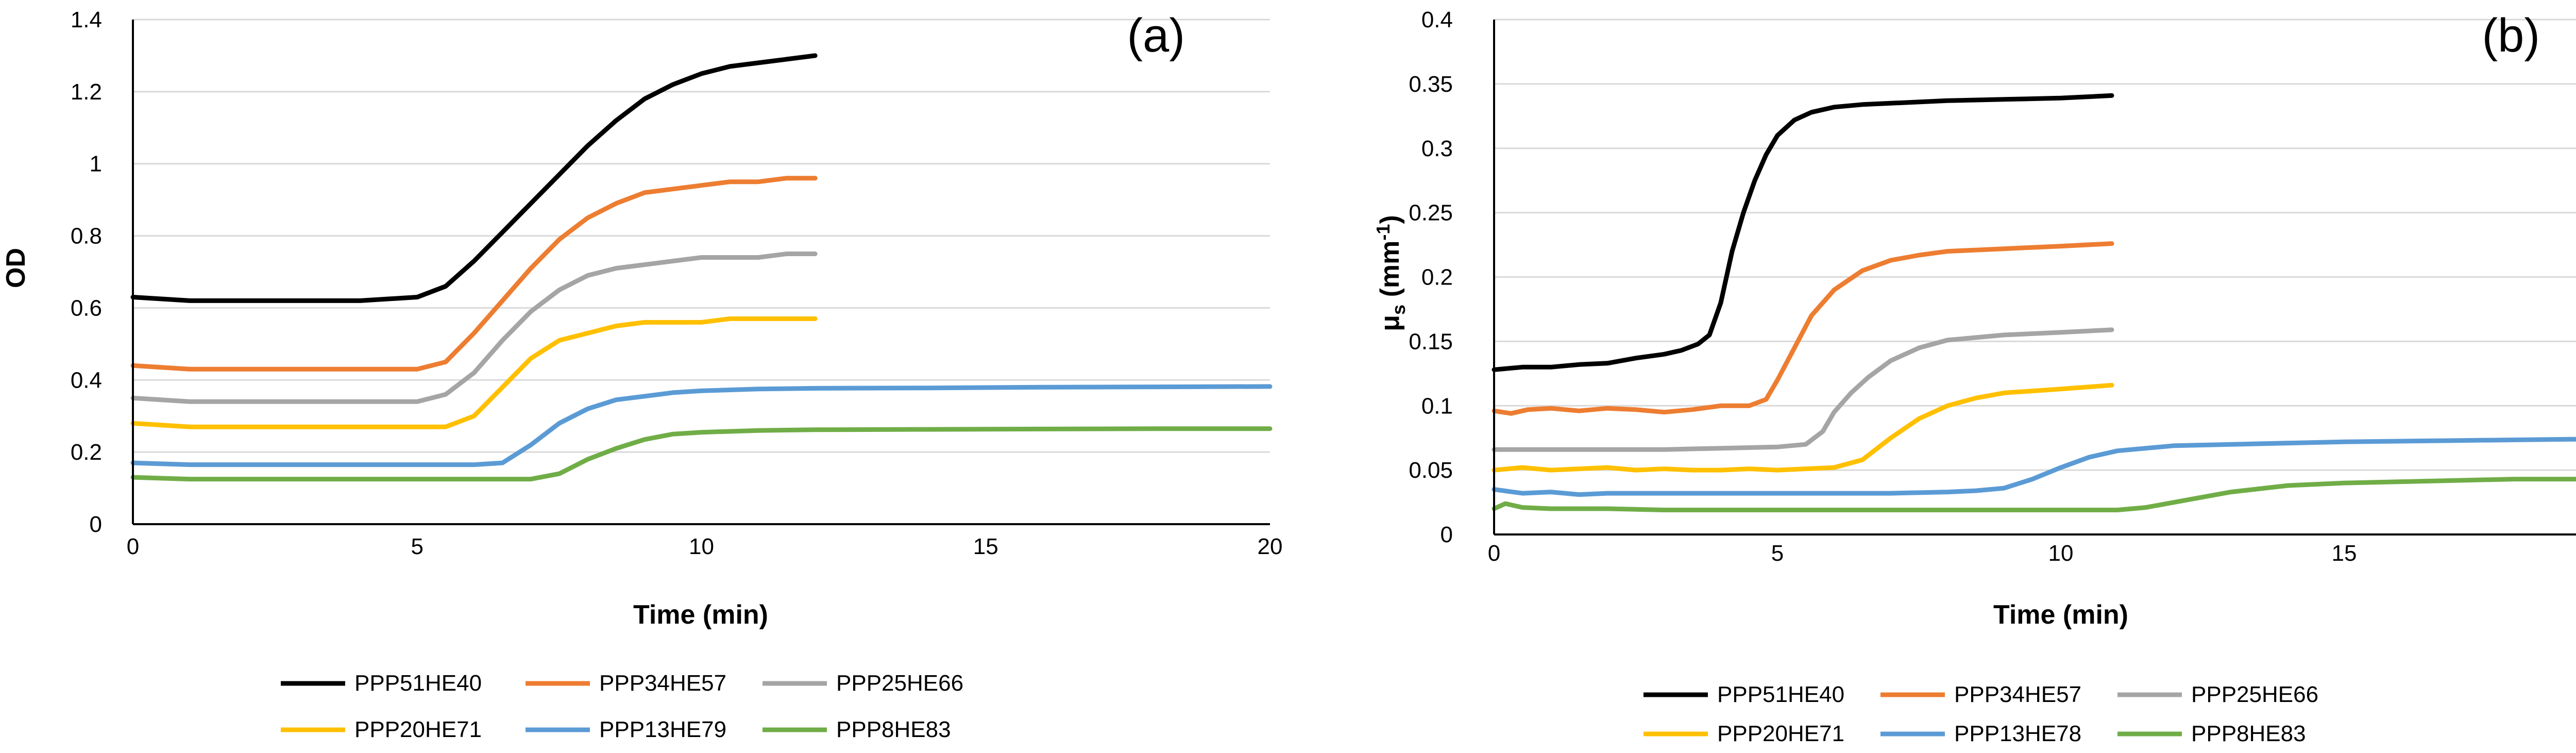  What do you see at coordinates (2344, 553) in the screenshot?
I see `panel-b-x-tick-label: 15` at bounding box center [2344, 553].